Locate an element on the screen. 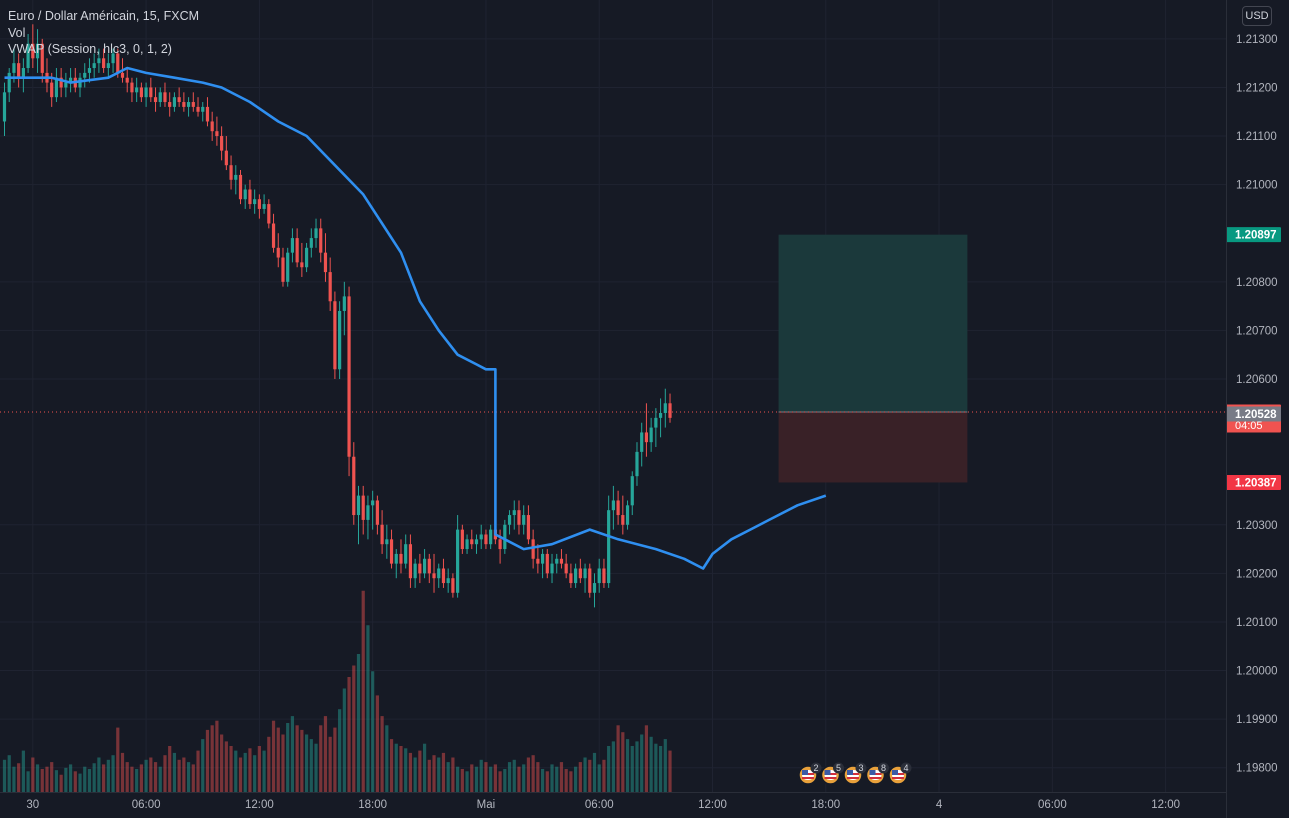  time-tick-label: 06:00 is located at coordinates (1052, 805).